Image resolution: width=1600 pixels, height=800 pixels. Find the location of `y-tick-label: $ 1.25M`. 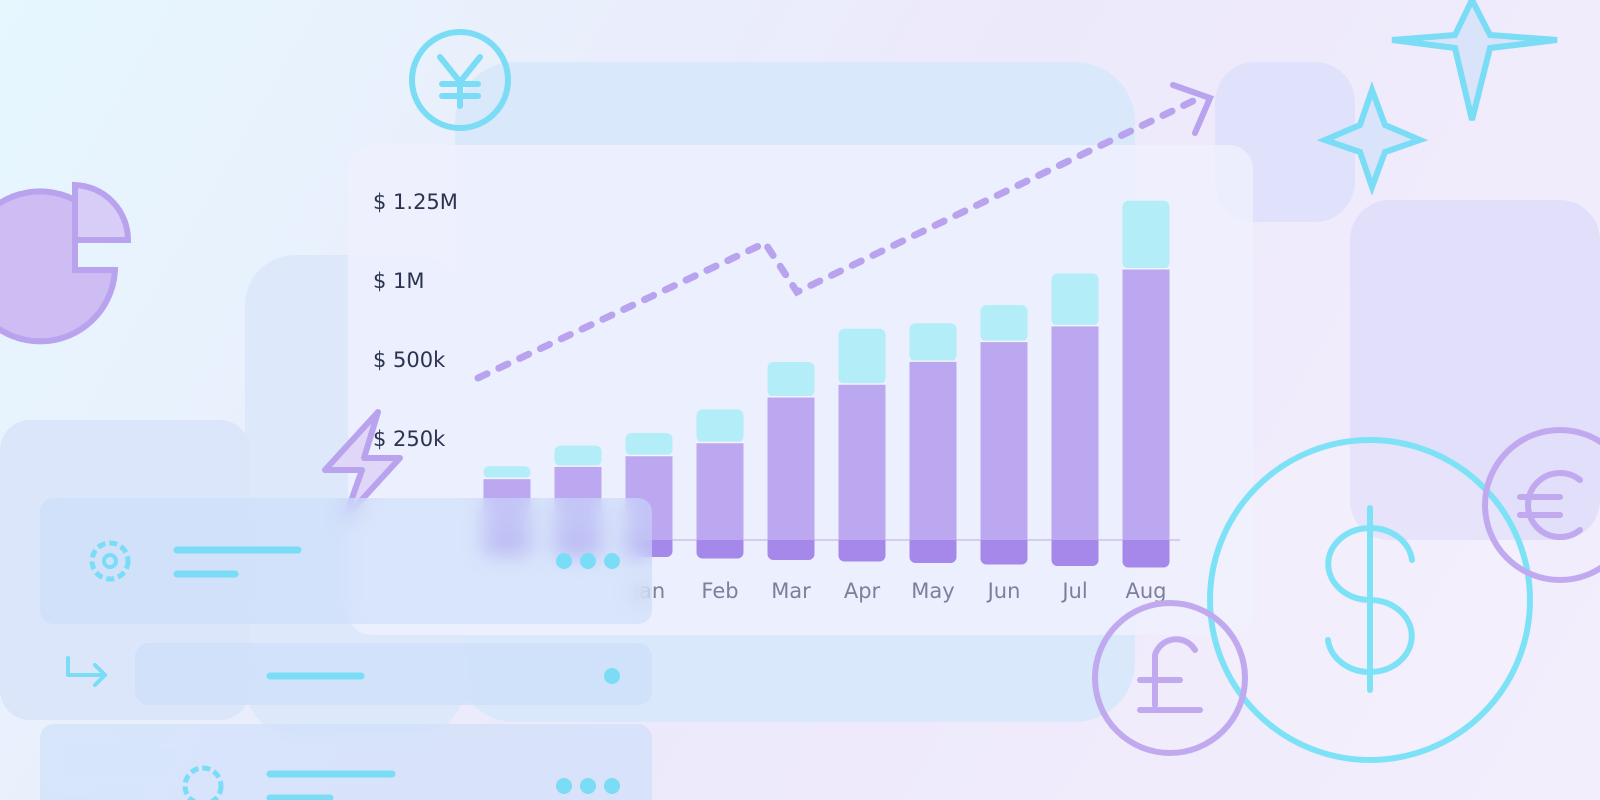

y-tick-label: $ 1.25M is located at coordinates (415, 202).